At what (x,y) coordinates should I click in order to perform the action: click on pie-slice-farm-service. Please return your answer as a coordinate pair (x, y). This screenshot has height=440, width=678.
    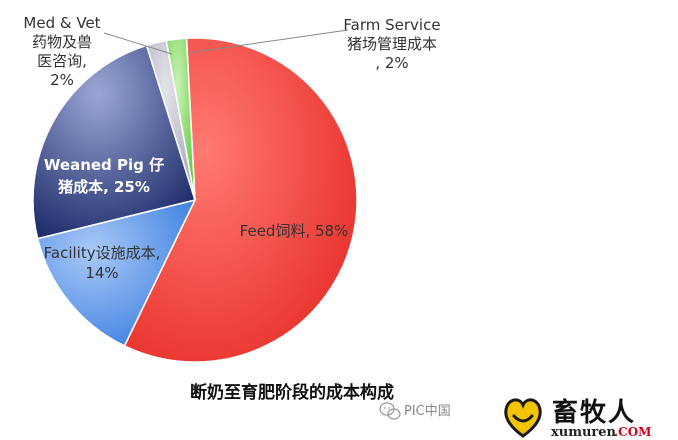
    Looking at the image, I should click on (180, 119).